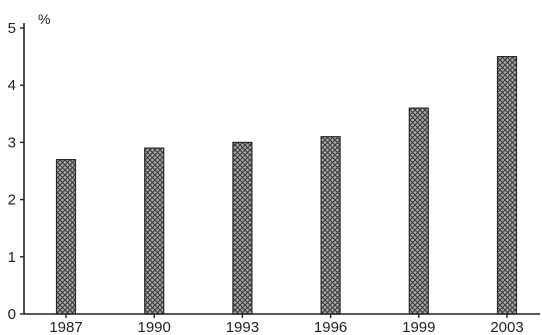 This screenshot has width=542, height=335. What do you see at coordinates (154, 327) in the screenshot?
I see `x-tick-label-1990: 1990` at bounding box center [154, 327].